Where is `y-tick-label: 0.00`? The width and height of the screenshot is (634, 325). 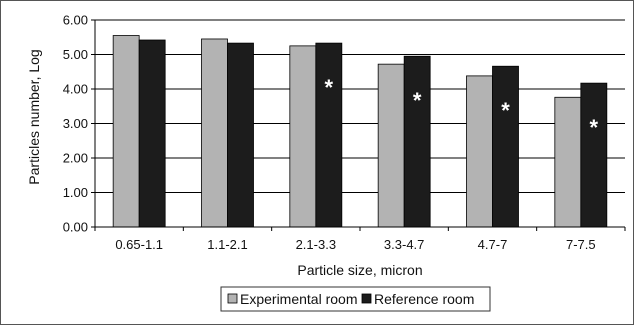
y-tick-label: 0.00 is located at coordinates (75, 227).